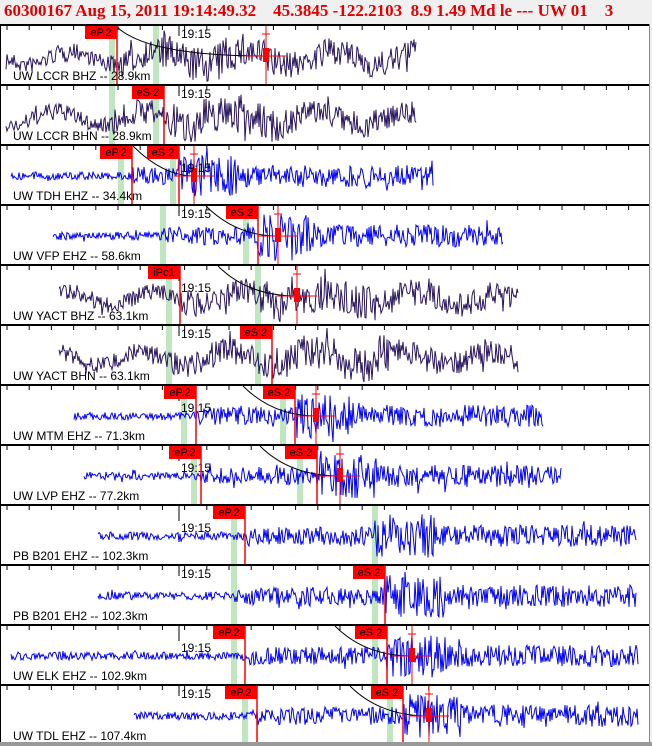  I want to click on trace-panel: 19:15 eP.2 eS 2 UW ELK EHZ -- 102.9km, so click(325, 654).